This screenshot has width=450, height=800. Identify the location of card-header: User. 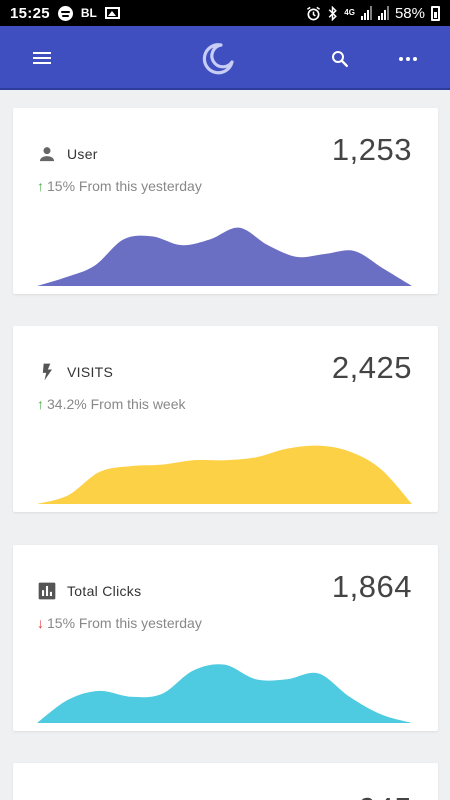
(67, 154).